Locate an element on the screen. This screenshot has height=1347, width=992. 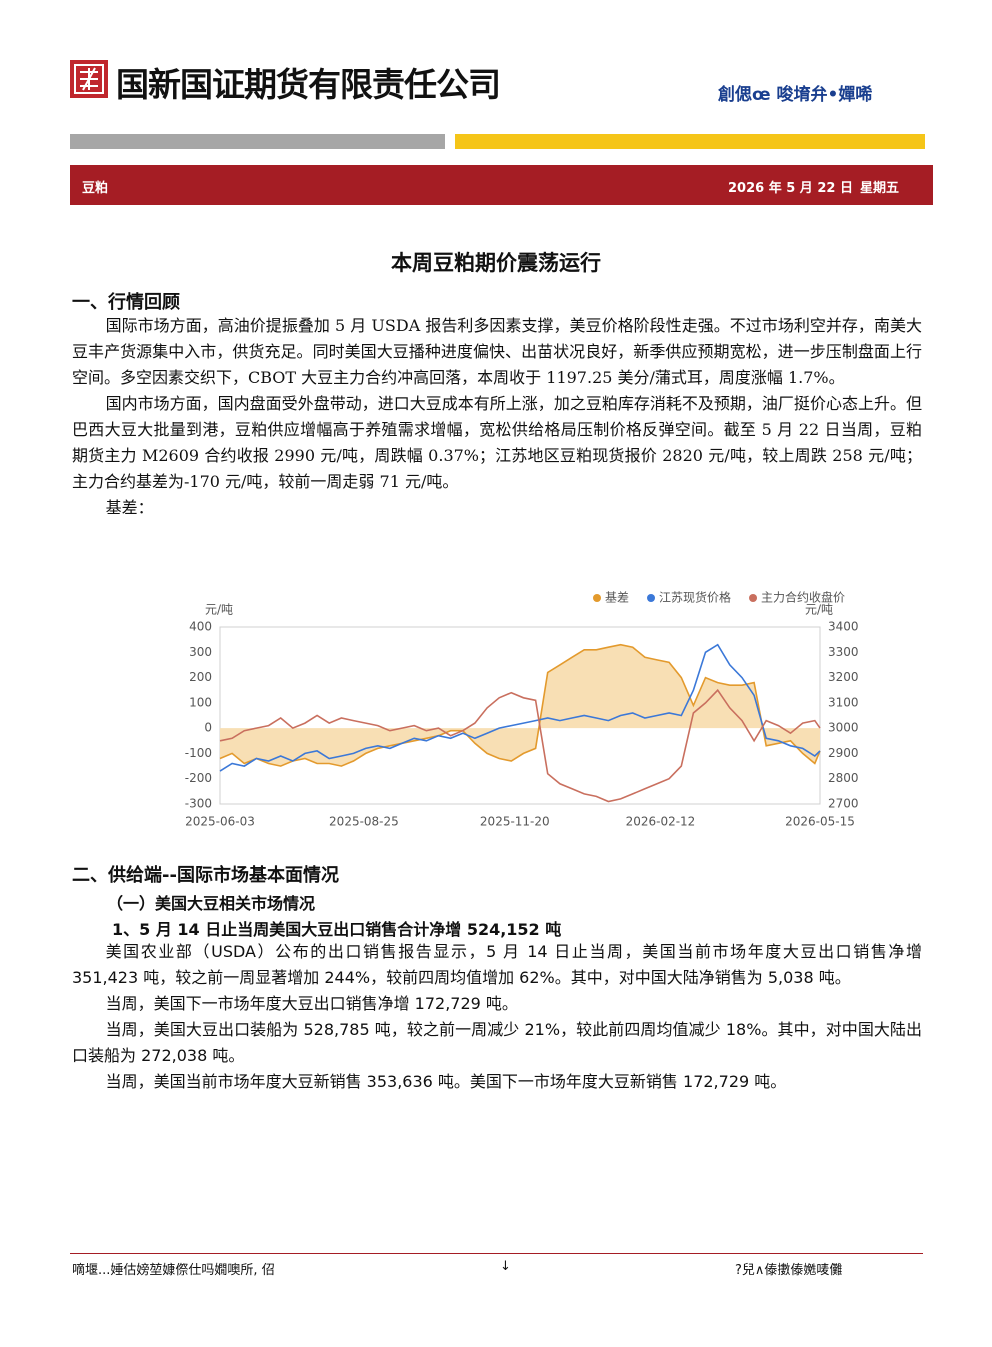
company-name: 国新国证期货有限责任公司 is located at coordinates (308, 84).